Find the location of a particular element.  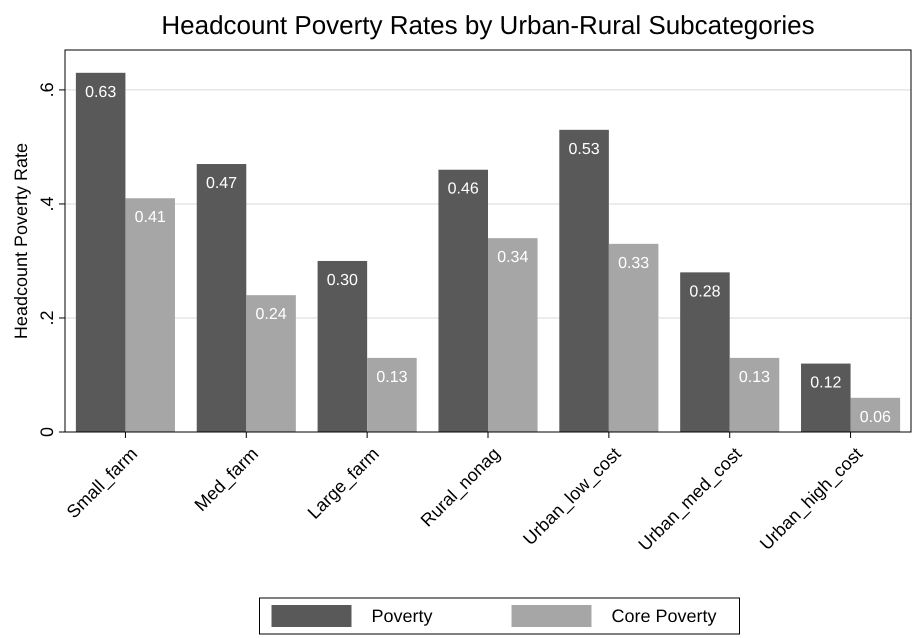

data-label: 0.41 is located at coordinates (150, 217).